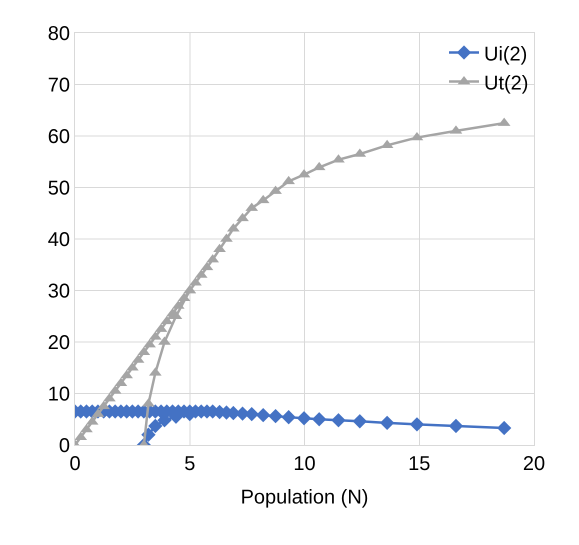  I want to click on legend-label: Ut(2), so click(506, 83).